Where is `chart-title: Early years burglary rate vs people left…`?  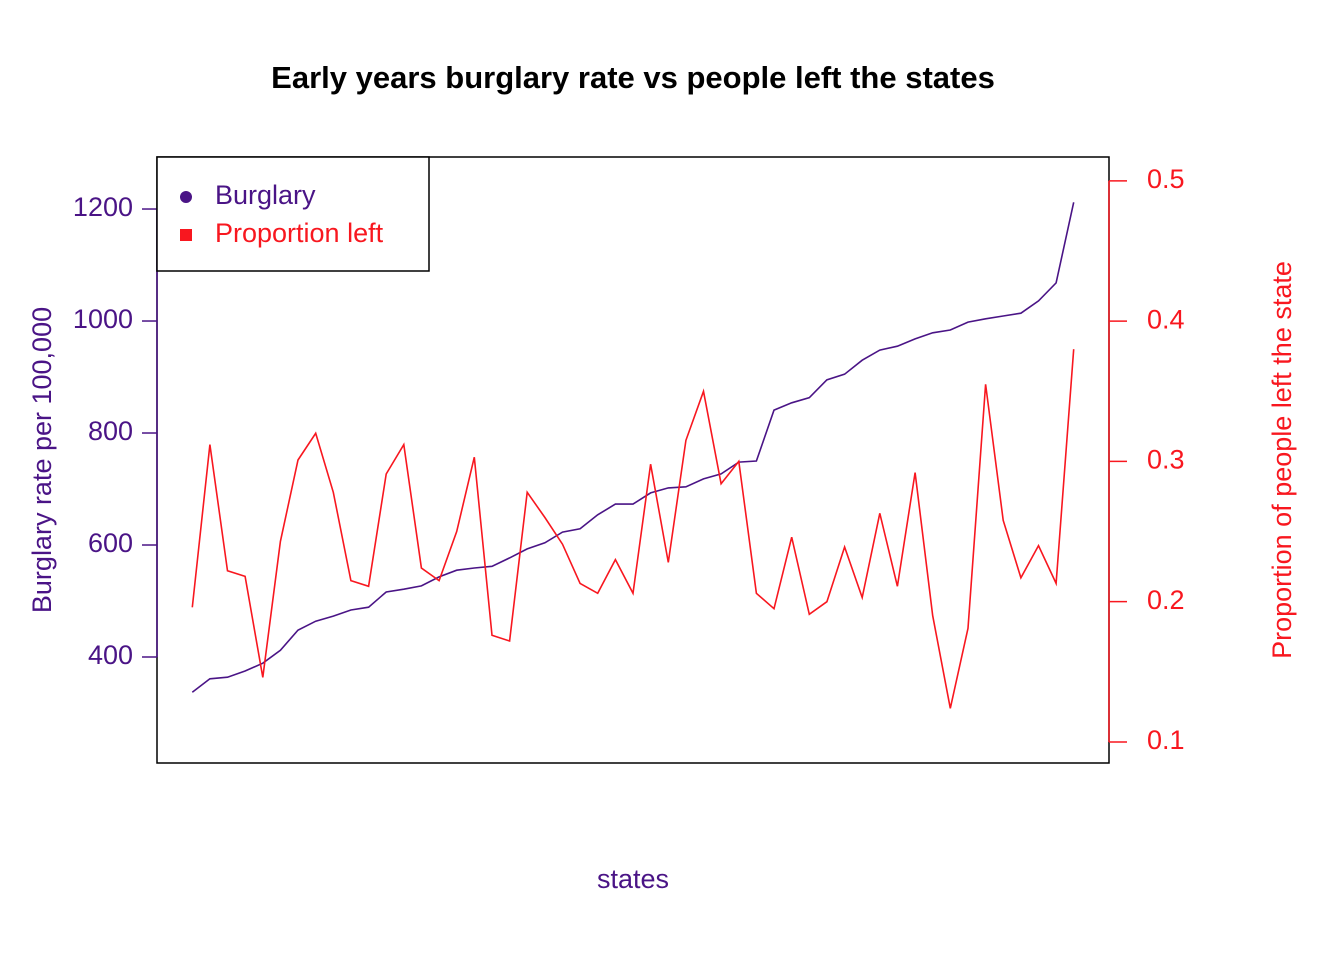 chart-title: Early years burglary rate vs people left… is located at coordinates (633, 77).